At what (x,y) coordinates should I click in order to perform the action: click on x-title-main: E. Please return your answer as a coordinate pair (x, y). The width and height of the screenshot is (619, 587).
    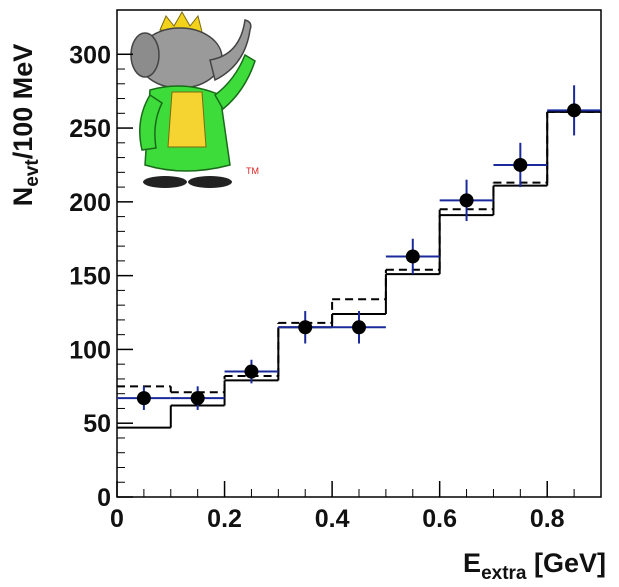
    Looking at the image, I should click on (472, 563).